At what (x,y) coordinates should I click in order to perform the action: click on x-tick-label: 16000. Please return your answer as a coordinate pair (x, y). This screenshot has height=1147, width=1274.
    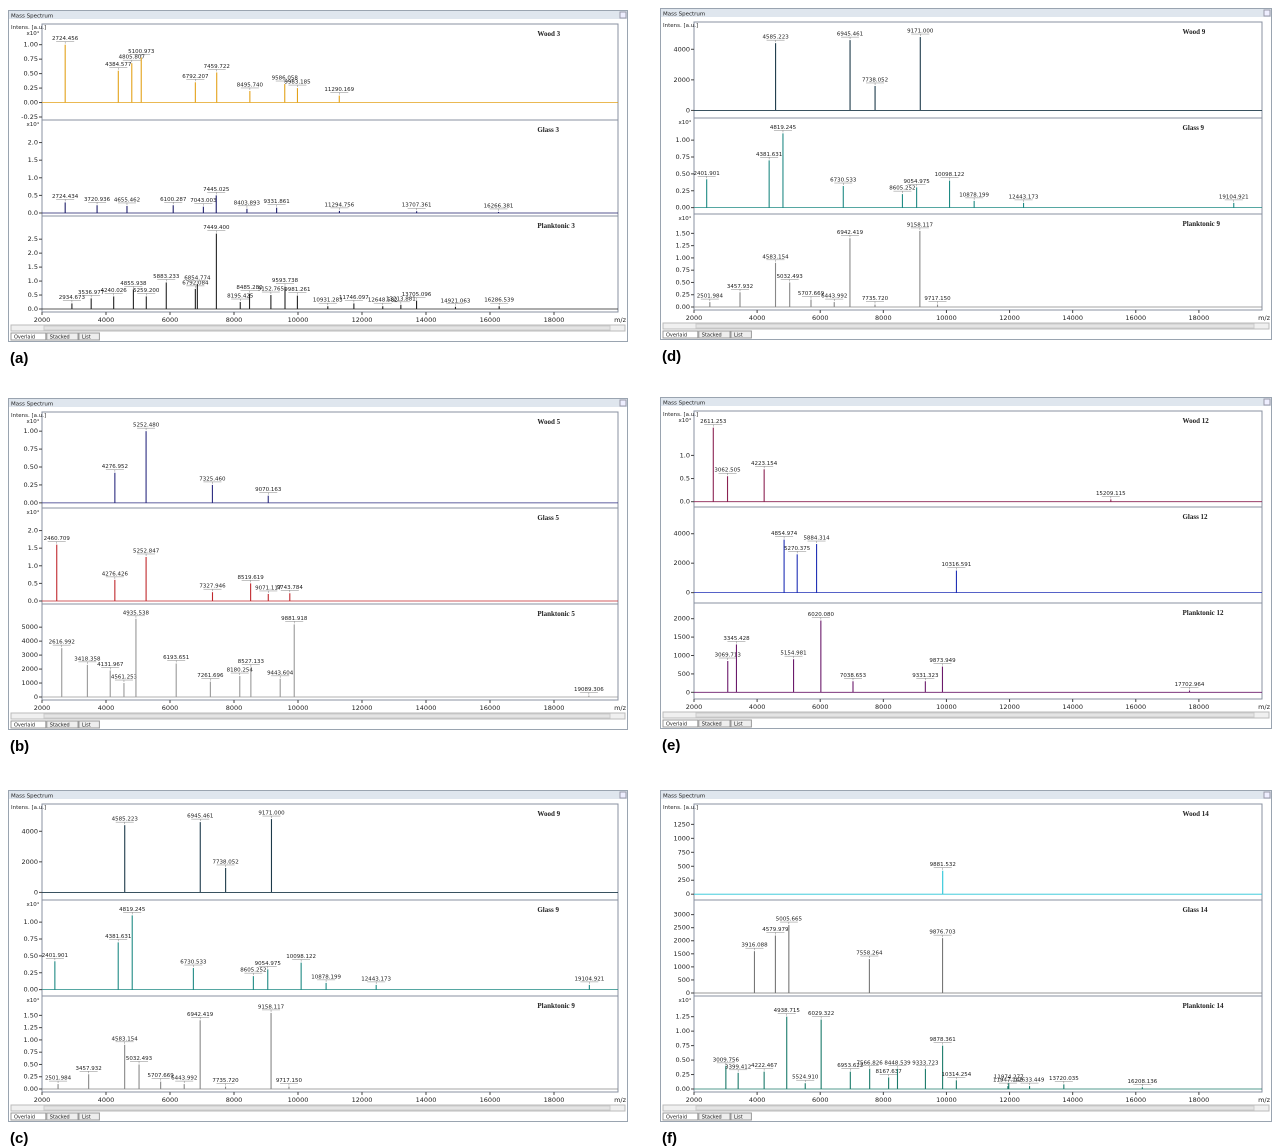
    Looking at the image, I should click on (490, 320).